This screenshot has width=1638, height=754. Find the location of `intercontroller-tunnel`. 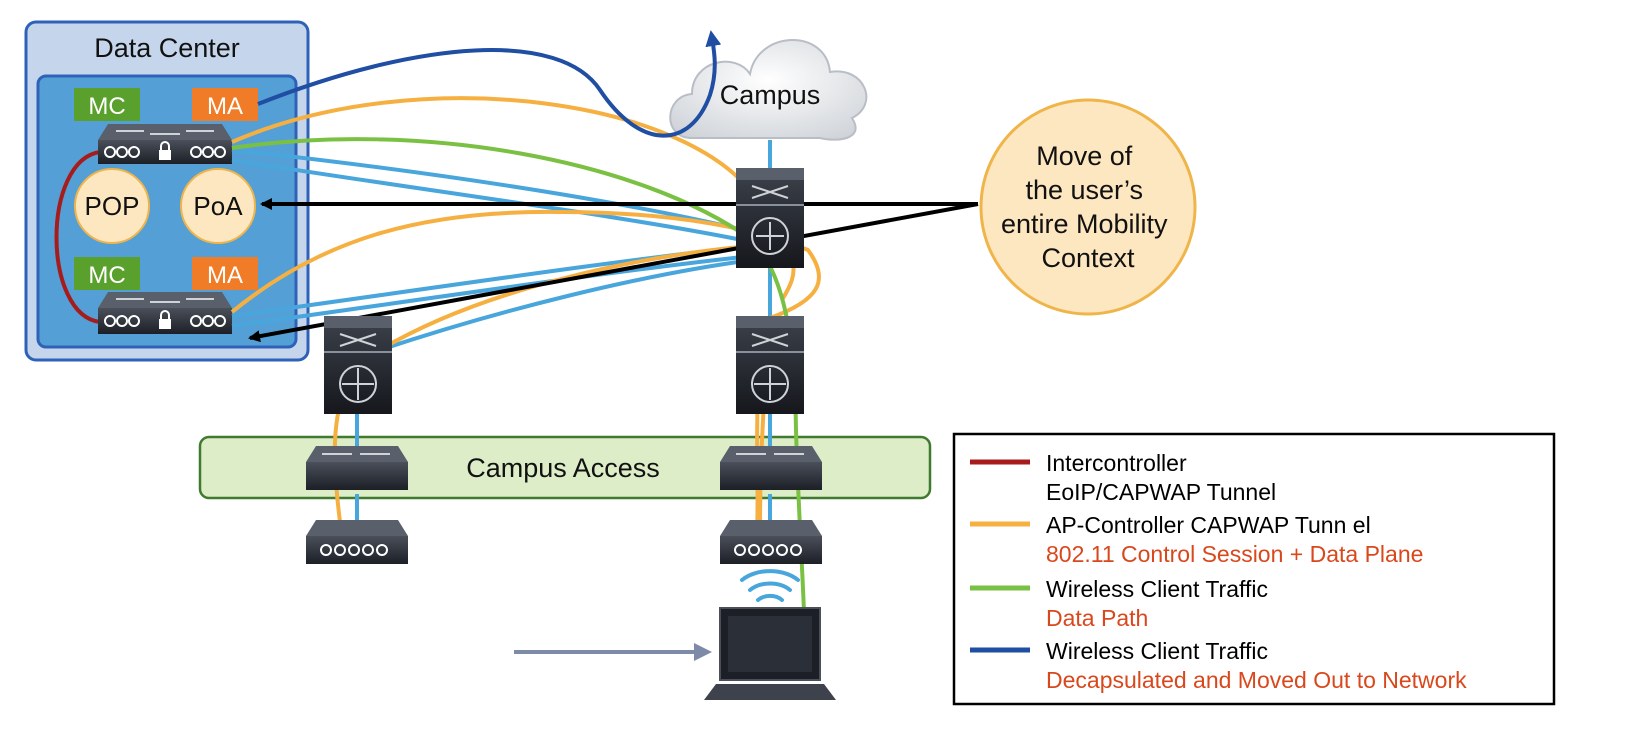

intercontroller-tunnel is located at coordinates (77, 237).